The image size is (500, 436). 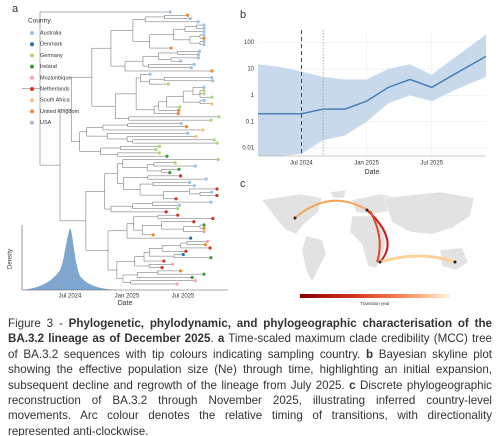 I want to click on world-map, so click(x=368, y=236).